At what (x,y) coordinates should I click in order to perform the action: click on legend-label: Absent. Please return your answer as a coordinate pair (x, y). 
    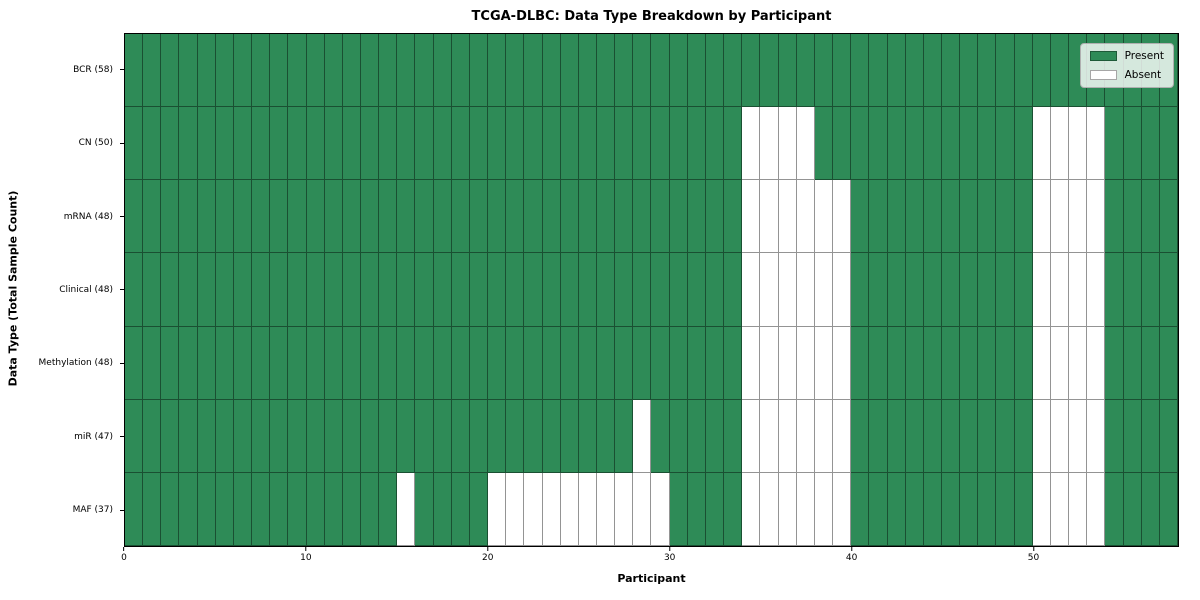
    Looking at the image, I should click on (1143, 74).